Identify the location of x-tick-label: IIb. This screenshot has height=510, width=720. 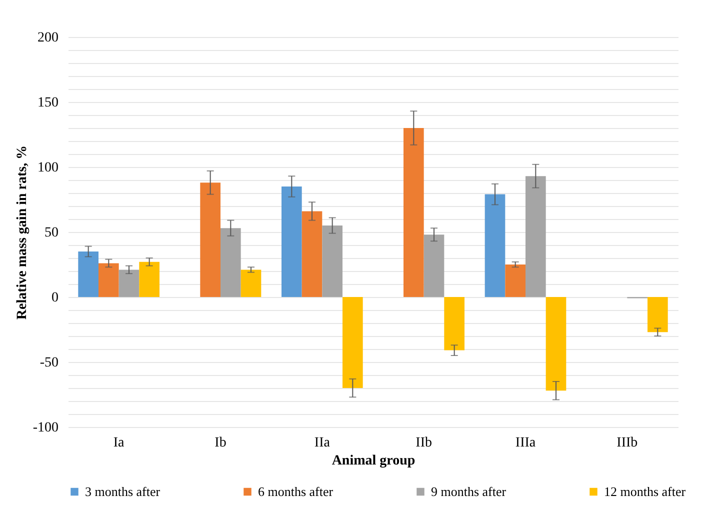
(424, 443).